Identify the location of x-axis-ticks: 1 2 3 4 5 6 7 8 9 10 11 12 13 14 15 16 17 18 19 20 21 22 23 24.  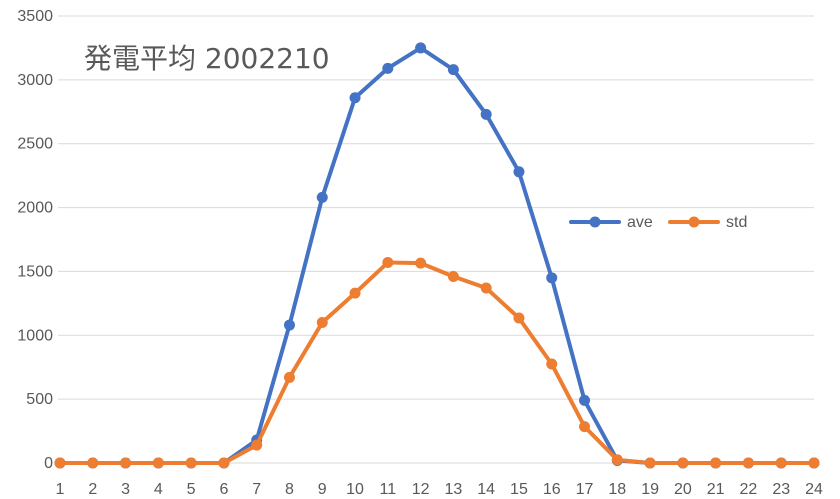
(439, 489).